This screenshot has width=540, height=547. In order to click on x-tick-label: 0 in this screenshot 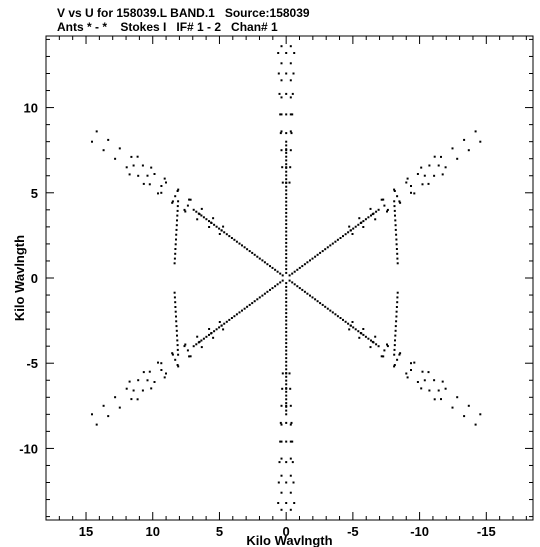, I will do `click(286, 531)`.